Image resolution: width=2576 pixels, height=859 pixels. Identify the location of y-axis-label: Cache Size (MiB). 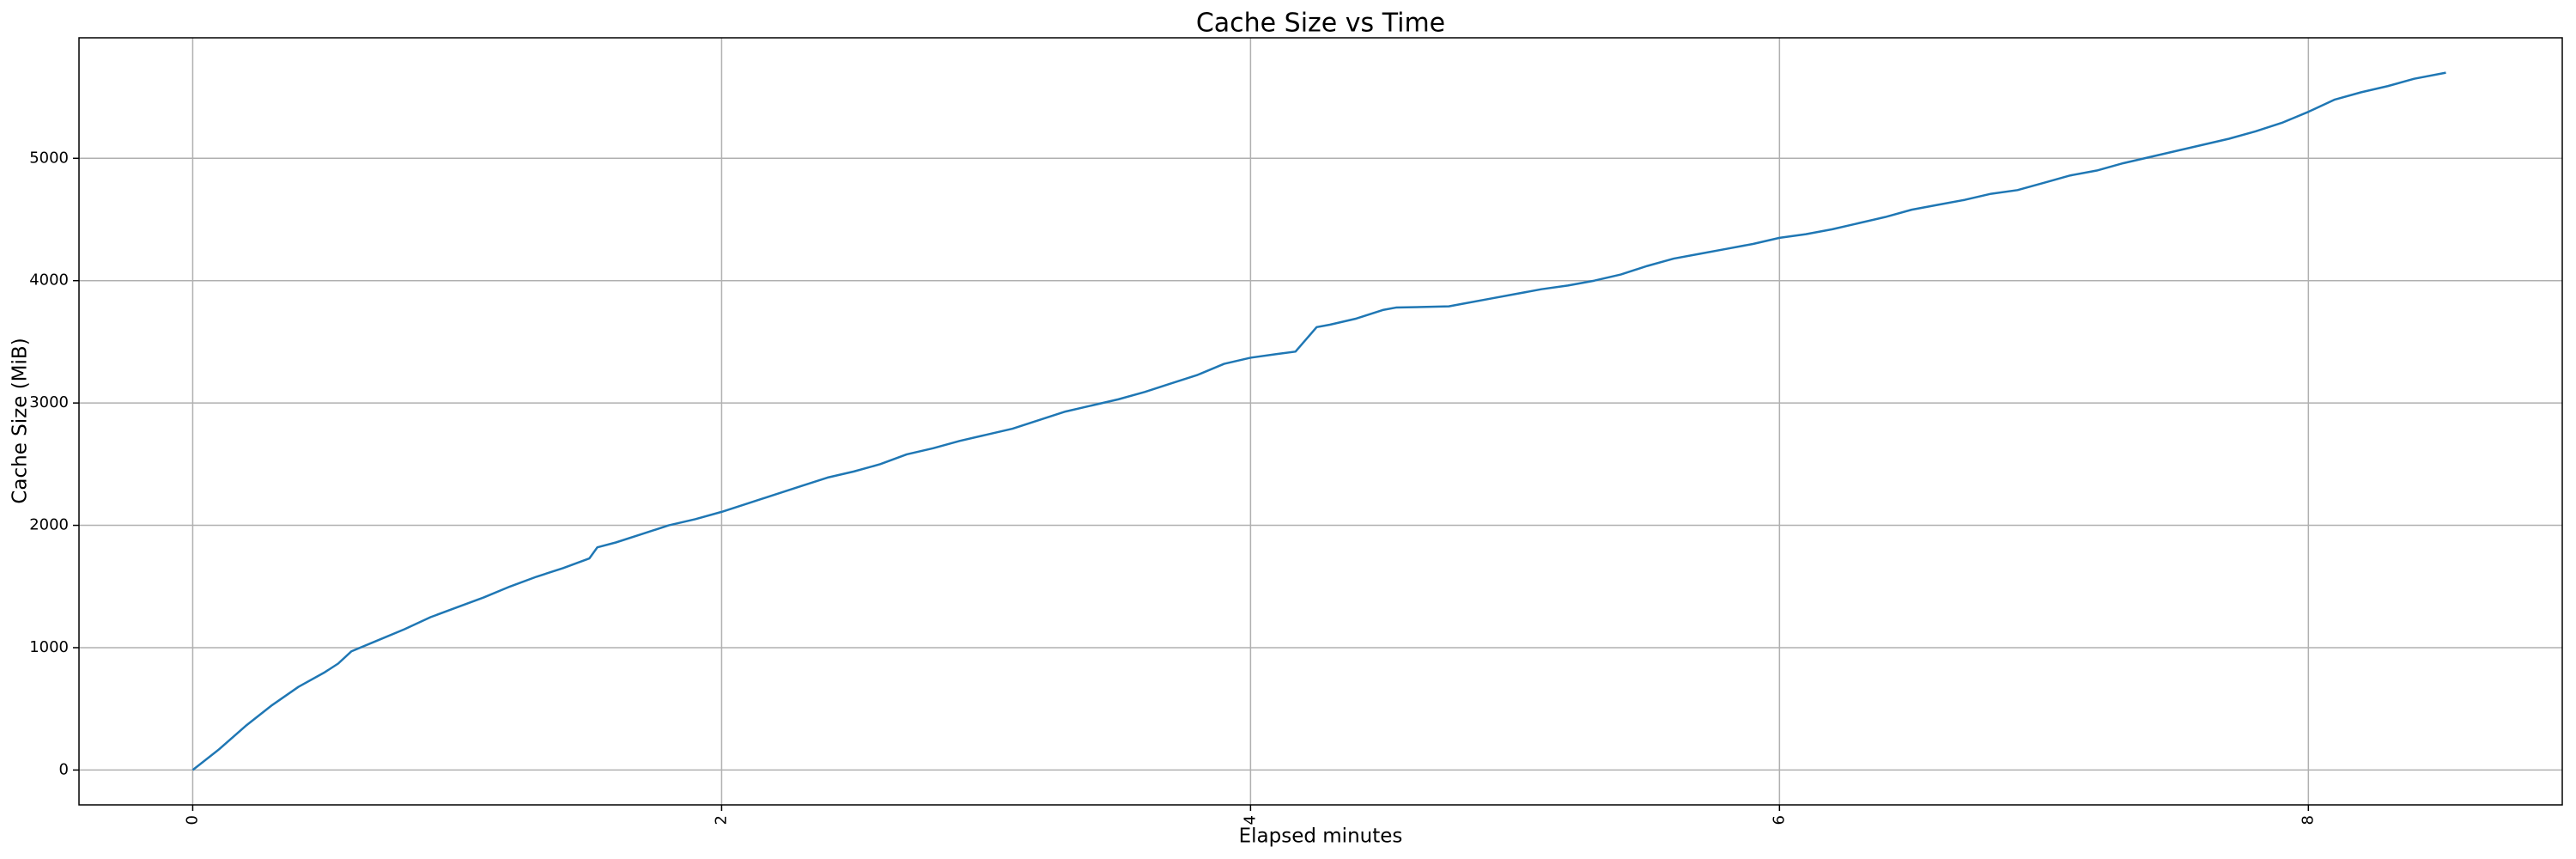
(21, 421).